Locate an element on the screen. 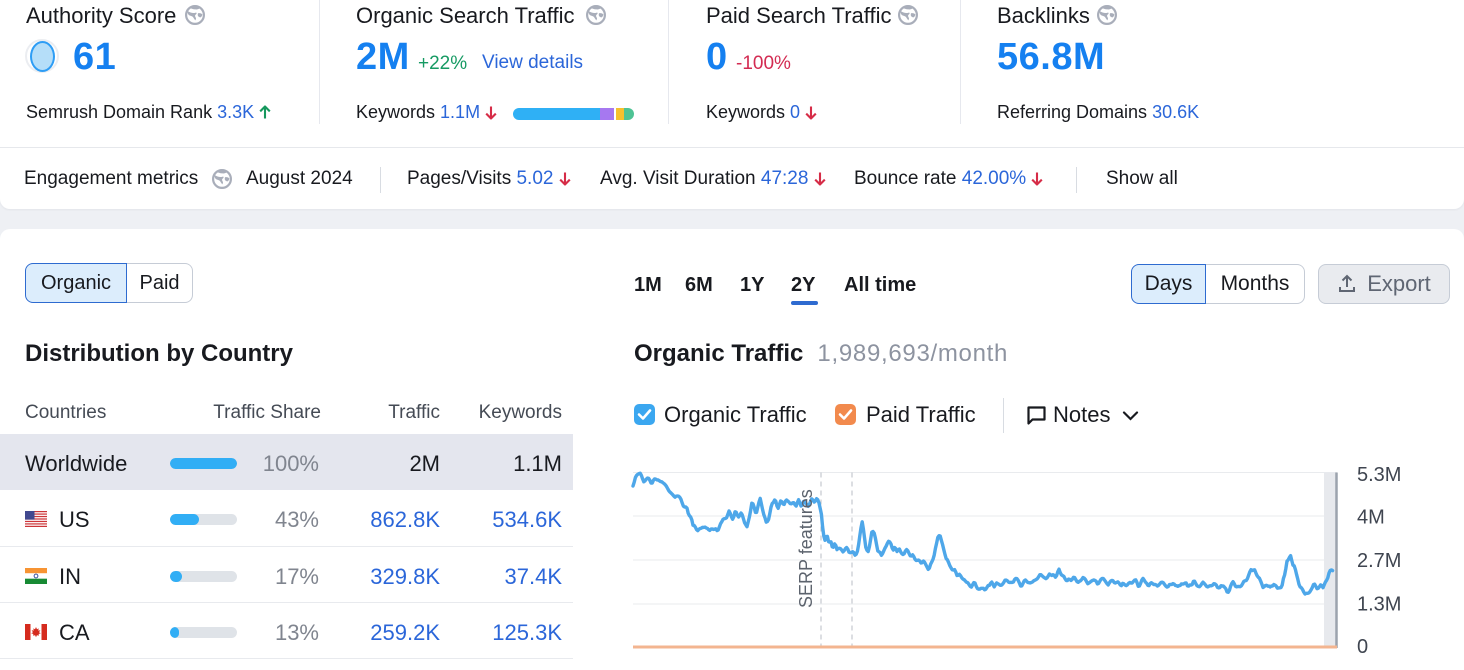 This screenshot has width=1464, height=670. svg-text: SERP features is located at coordinates (806, 548).